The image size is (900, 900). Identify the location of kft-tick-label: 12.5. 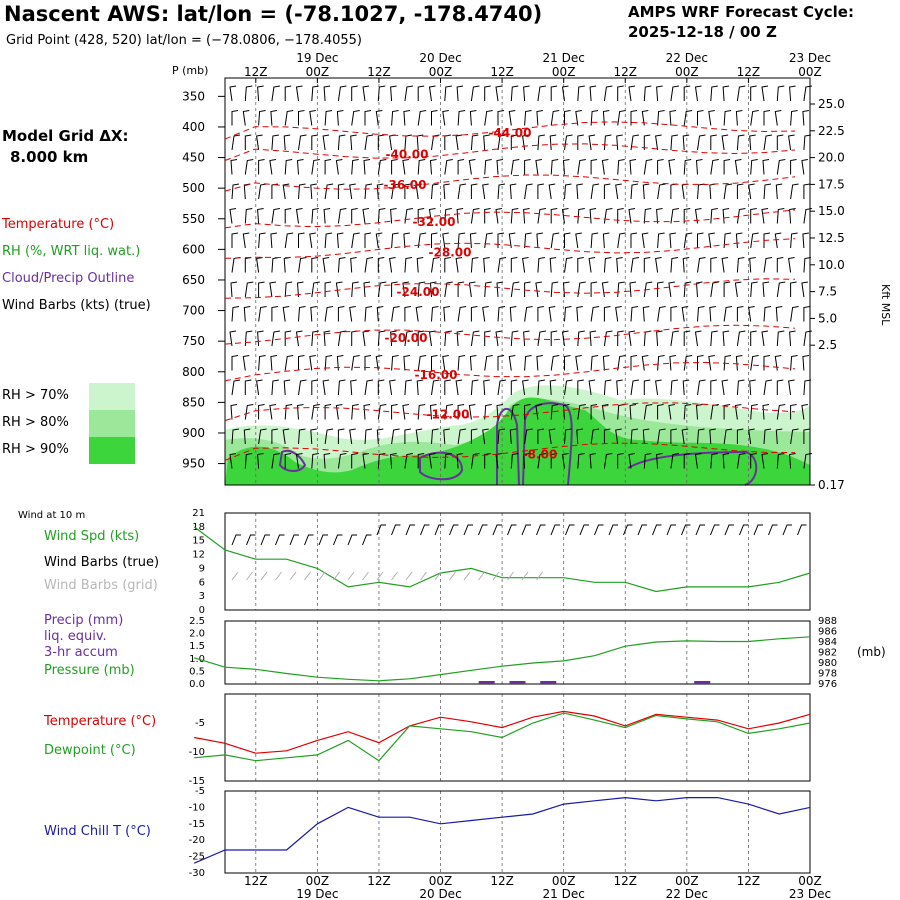
(831, 238).